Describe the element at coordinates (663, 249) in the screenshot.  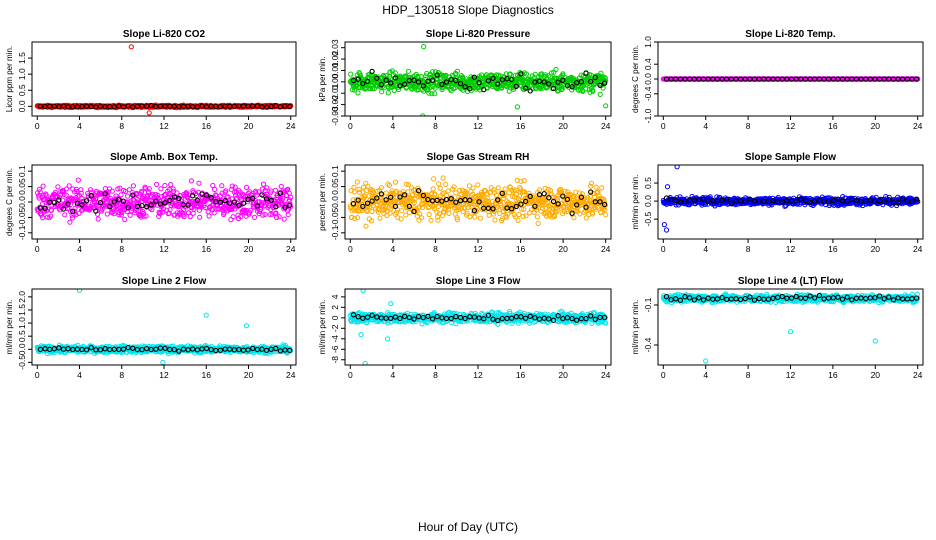
I see `x-tick-label: 0` at that location.